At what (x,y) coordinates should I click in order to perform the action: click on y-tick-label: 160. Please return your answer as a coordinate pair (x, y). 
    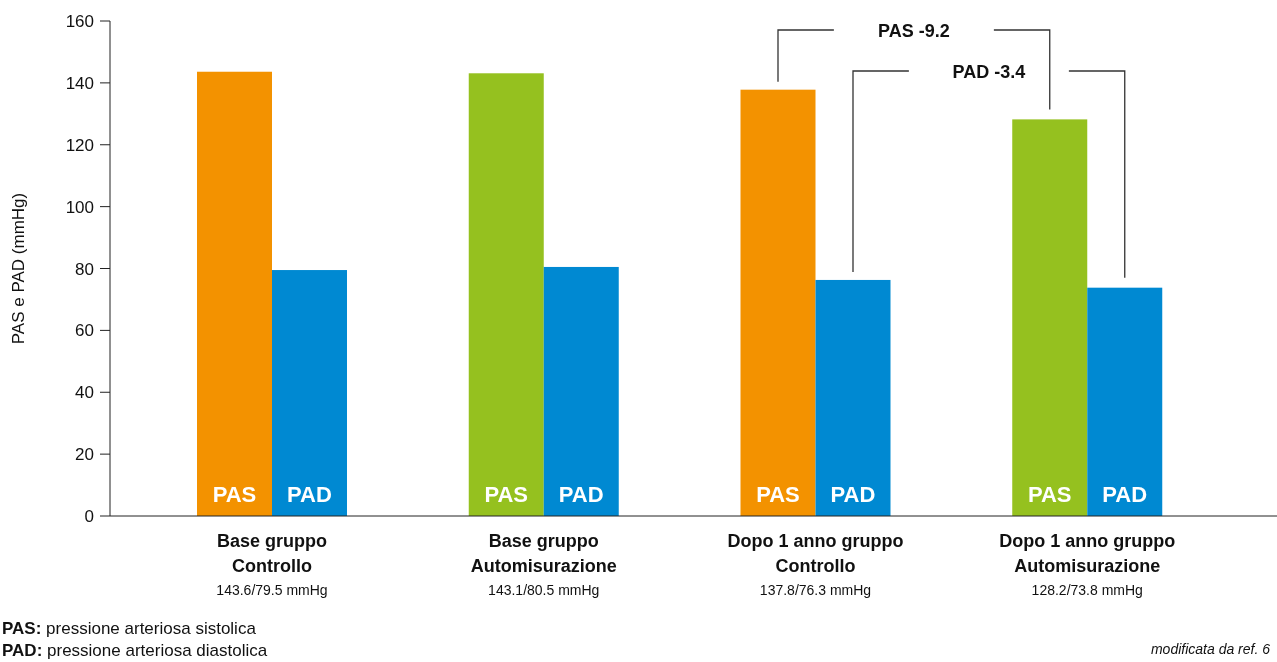
    Looking at the image, I should click on (79, 21).